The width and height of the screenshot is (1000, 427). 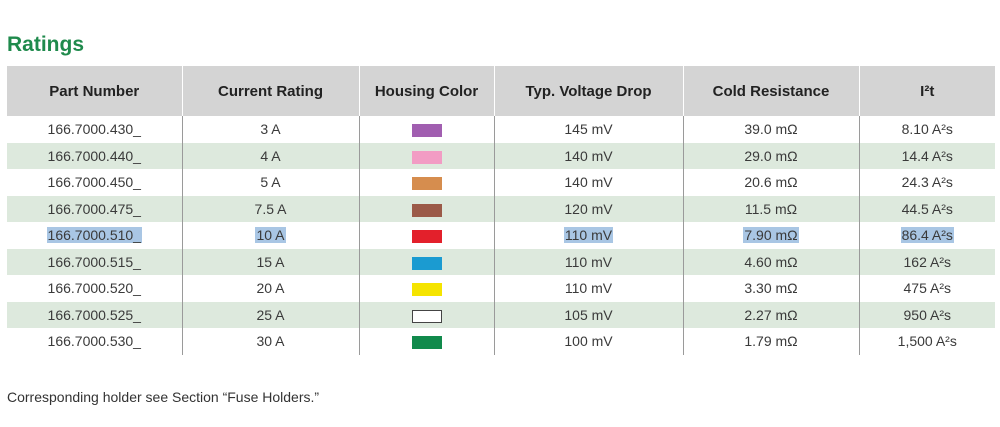 I want to click on cold-resistance-text: 3.30 mΩ, so click(x=771, y=288).